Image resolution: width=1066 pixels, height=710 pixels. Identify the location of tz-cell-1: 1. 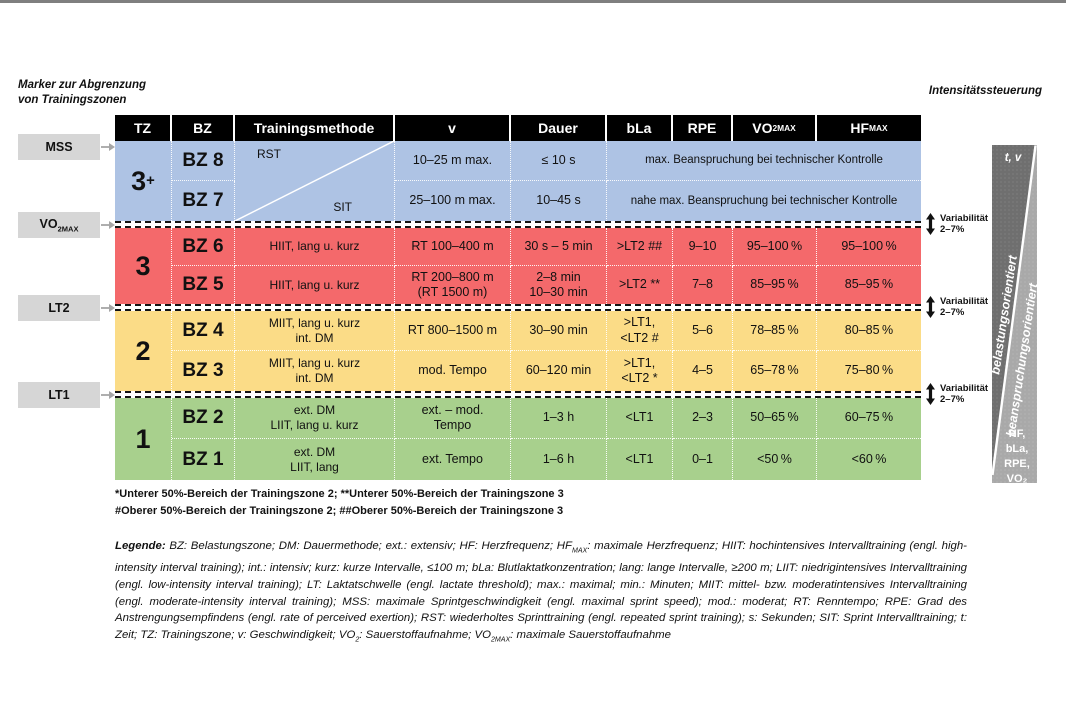
(143, 439).